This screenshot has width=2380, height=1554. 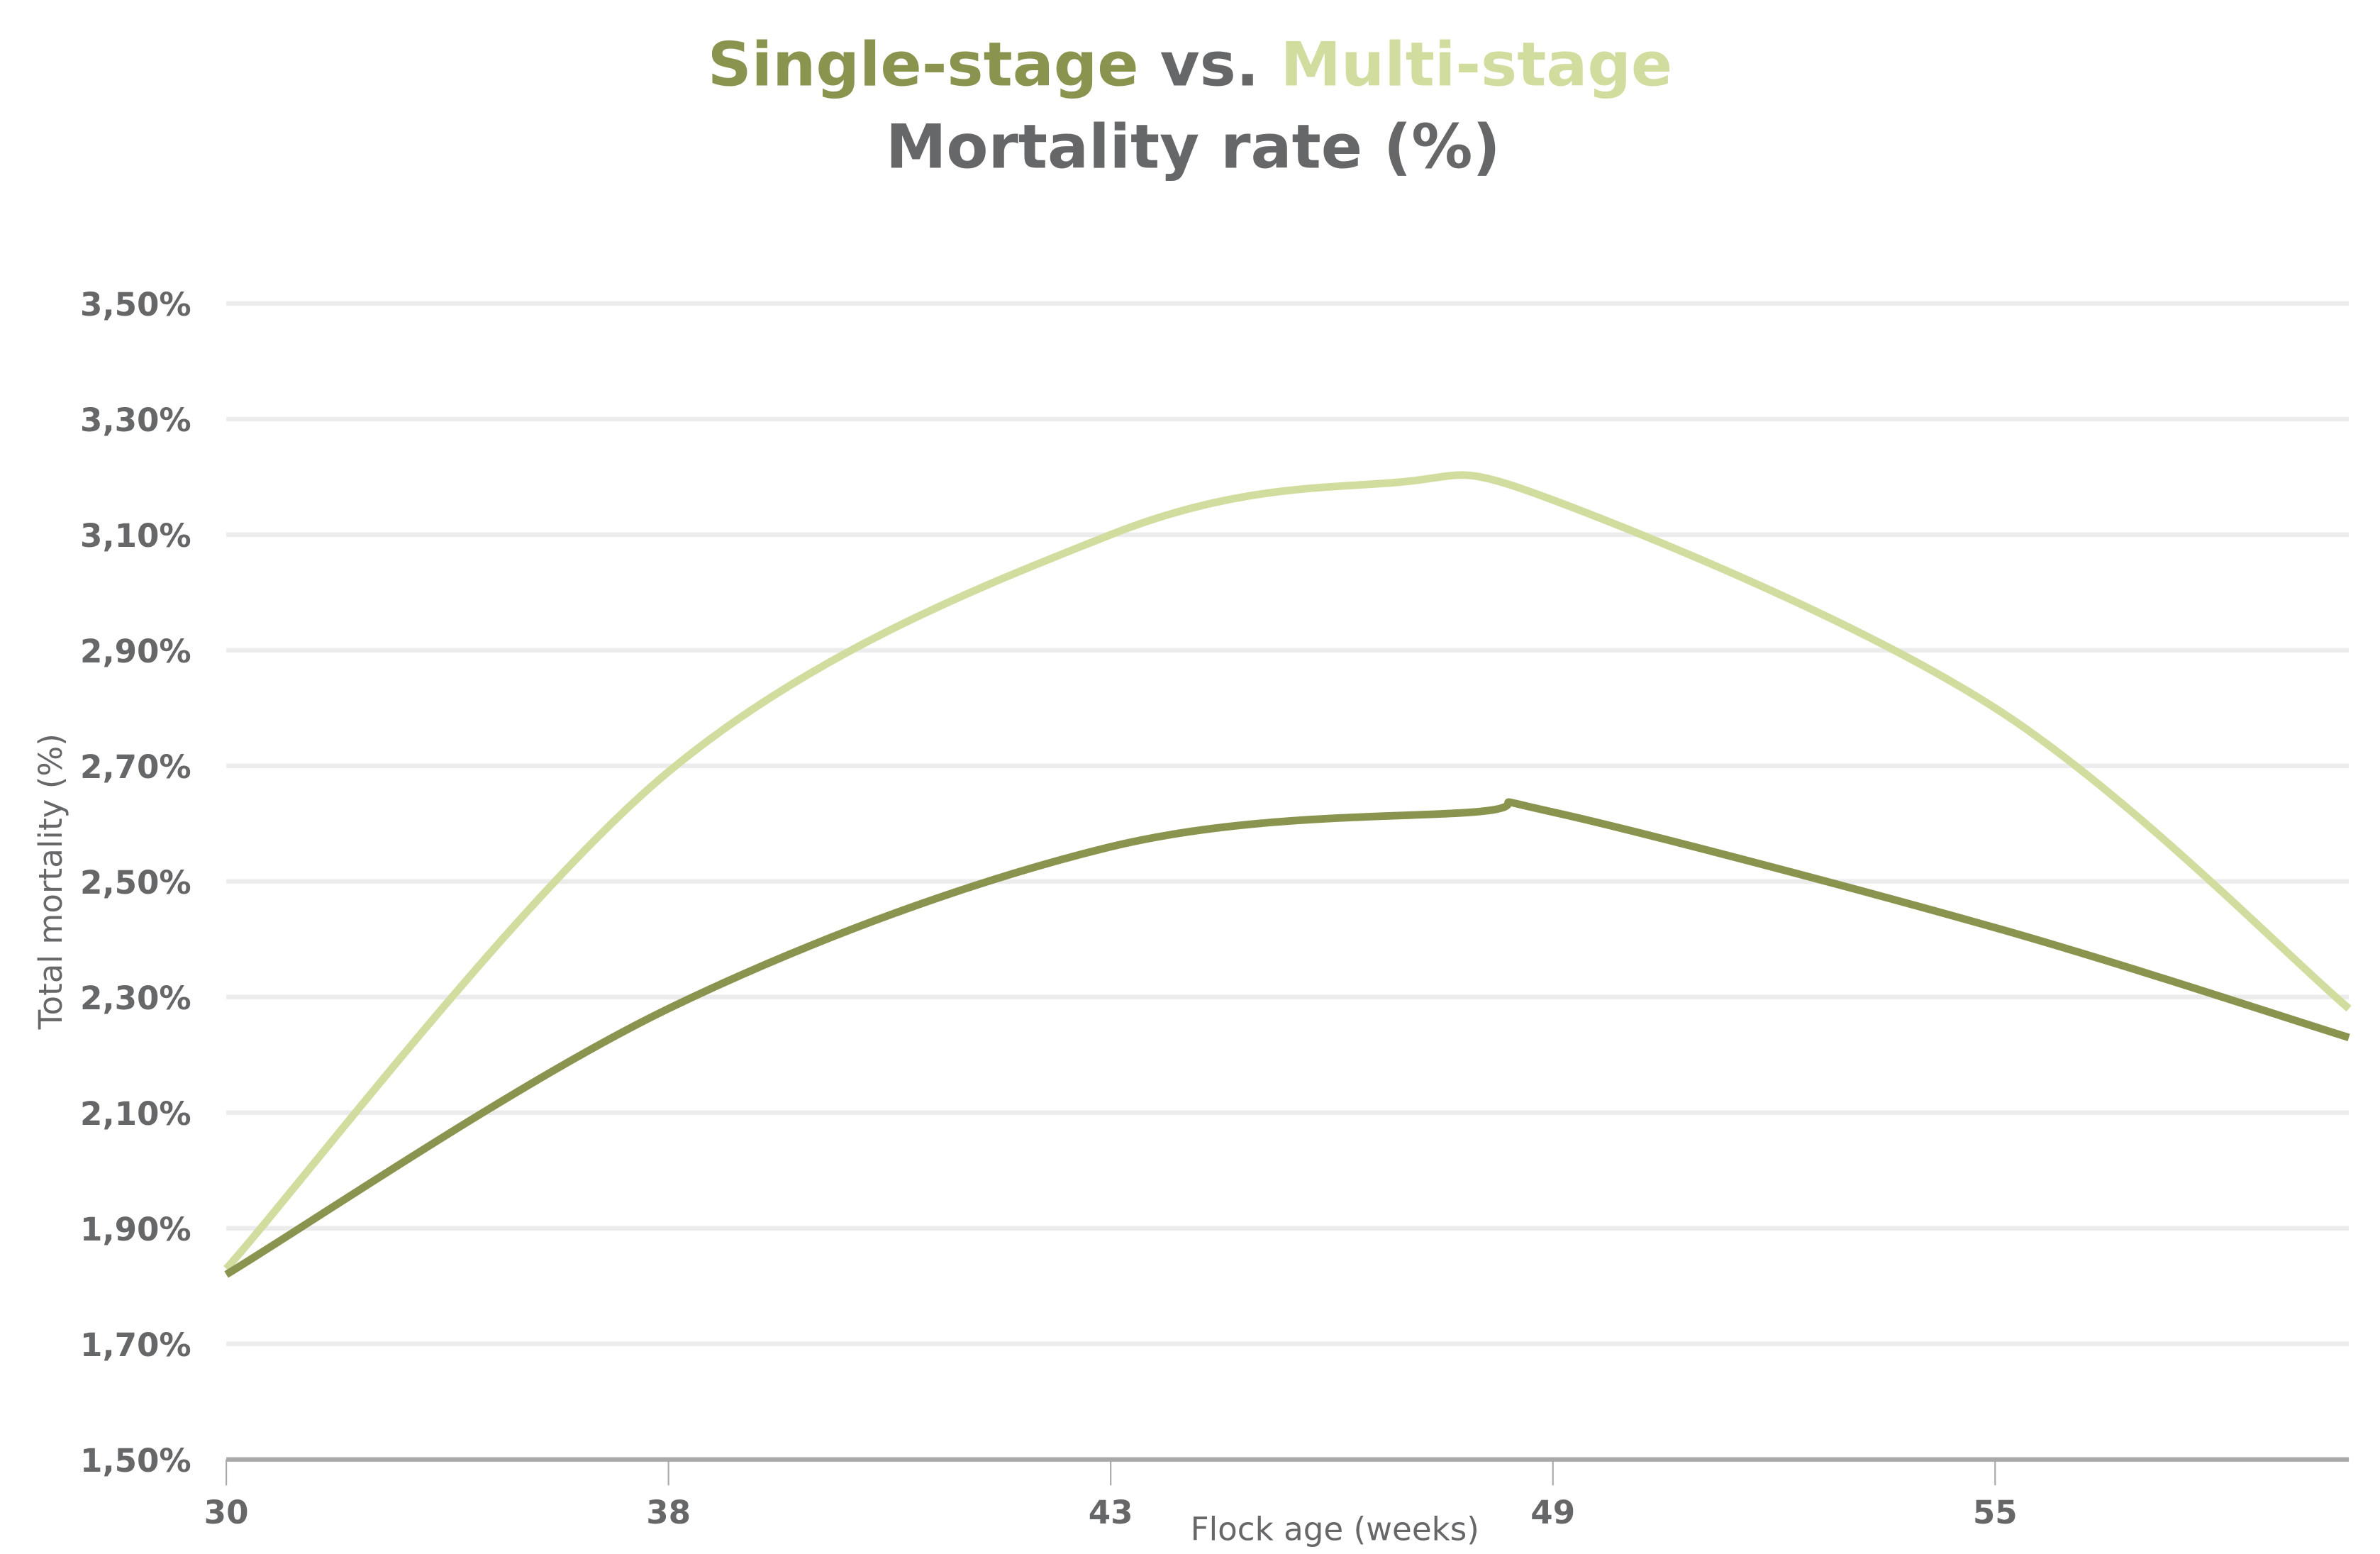 I want to click on x-axis: 30 38 43 49 55, so click(x=1277, y=1494).